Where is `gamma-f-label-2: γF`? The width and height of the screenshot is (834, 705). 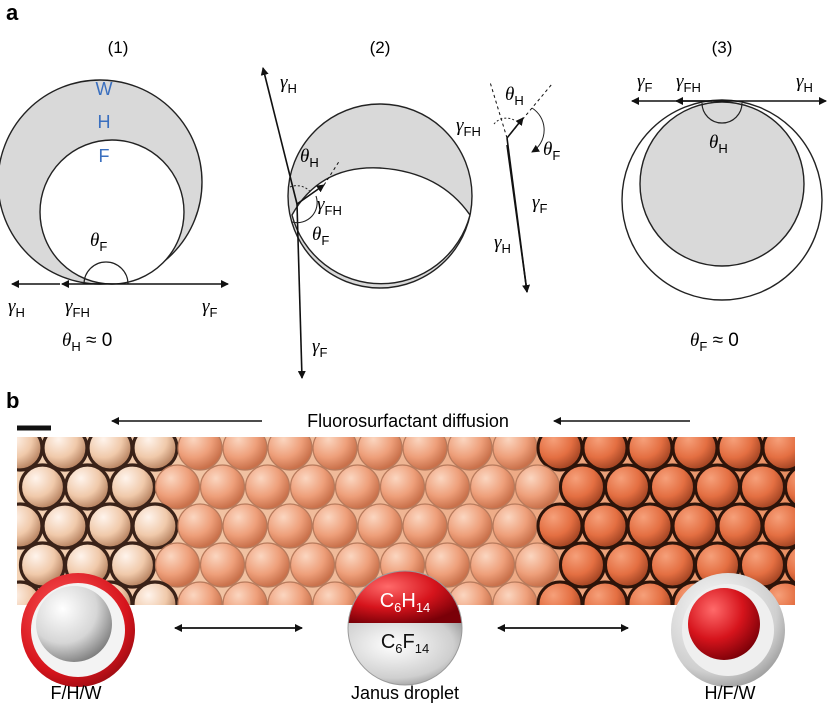 gamma-f-label-2: γF is located at coordinates (320, 348).